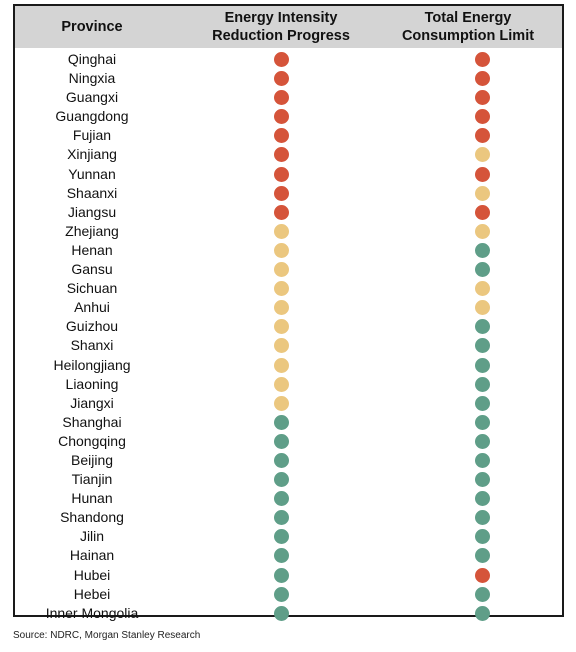  I want to click on table-row: Tianjin, so click(288, 479).